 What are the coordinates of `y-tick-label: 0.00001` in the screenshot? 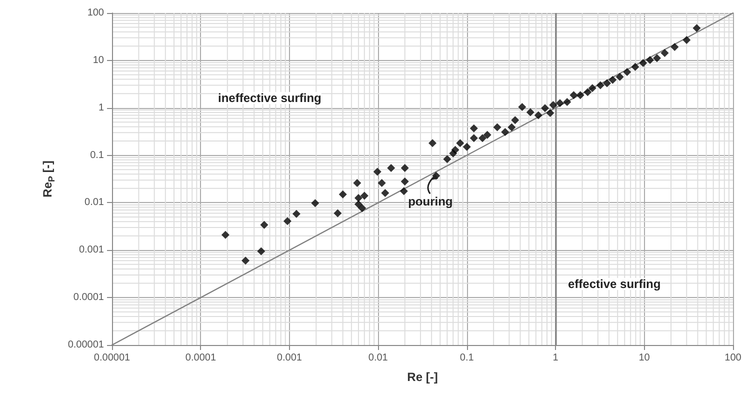 It's located at (86, 345).